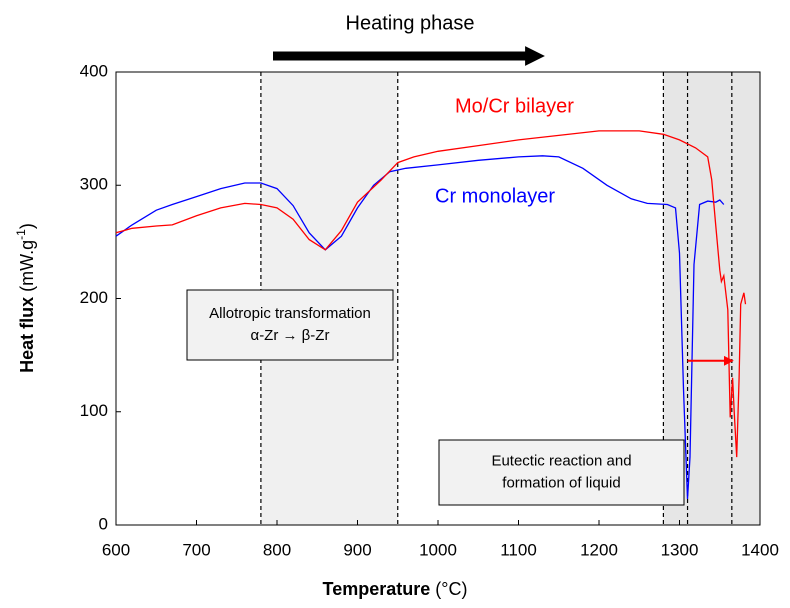 The image size is (790, 608). Describe the element at coordinates (514, 106) in the screenshot. I see `legend-label: Mo/Cr bilayer` at that location.